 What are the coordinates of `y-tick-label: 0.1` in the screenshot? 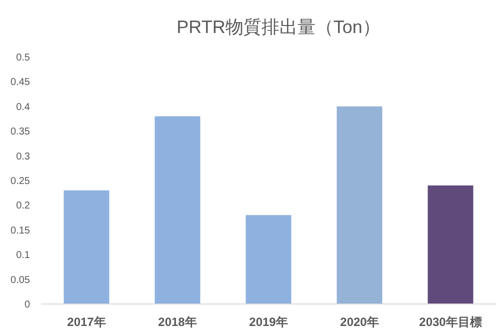 It's located at (23, 256).